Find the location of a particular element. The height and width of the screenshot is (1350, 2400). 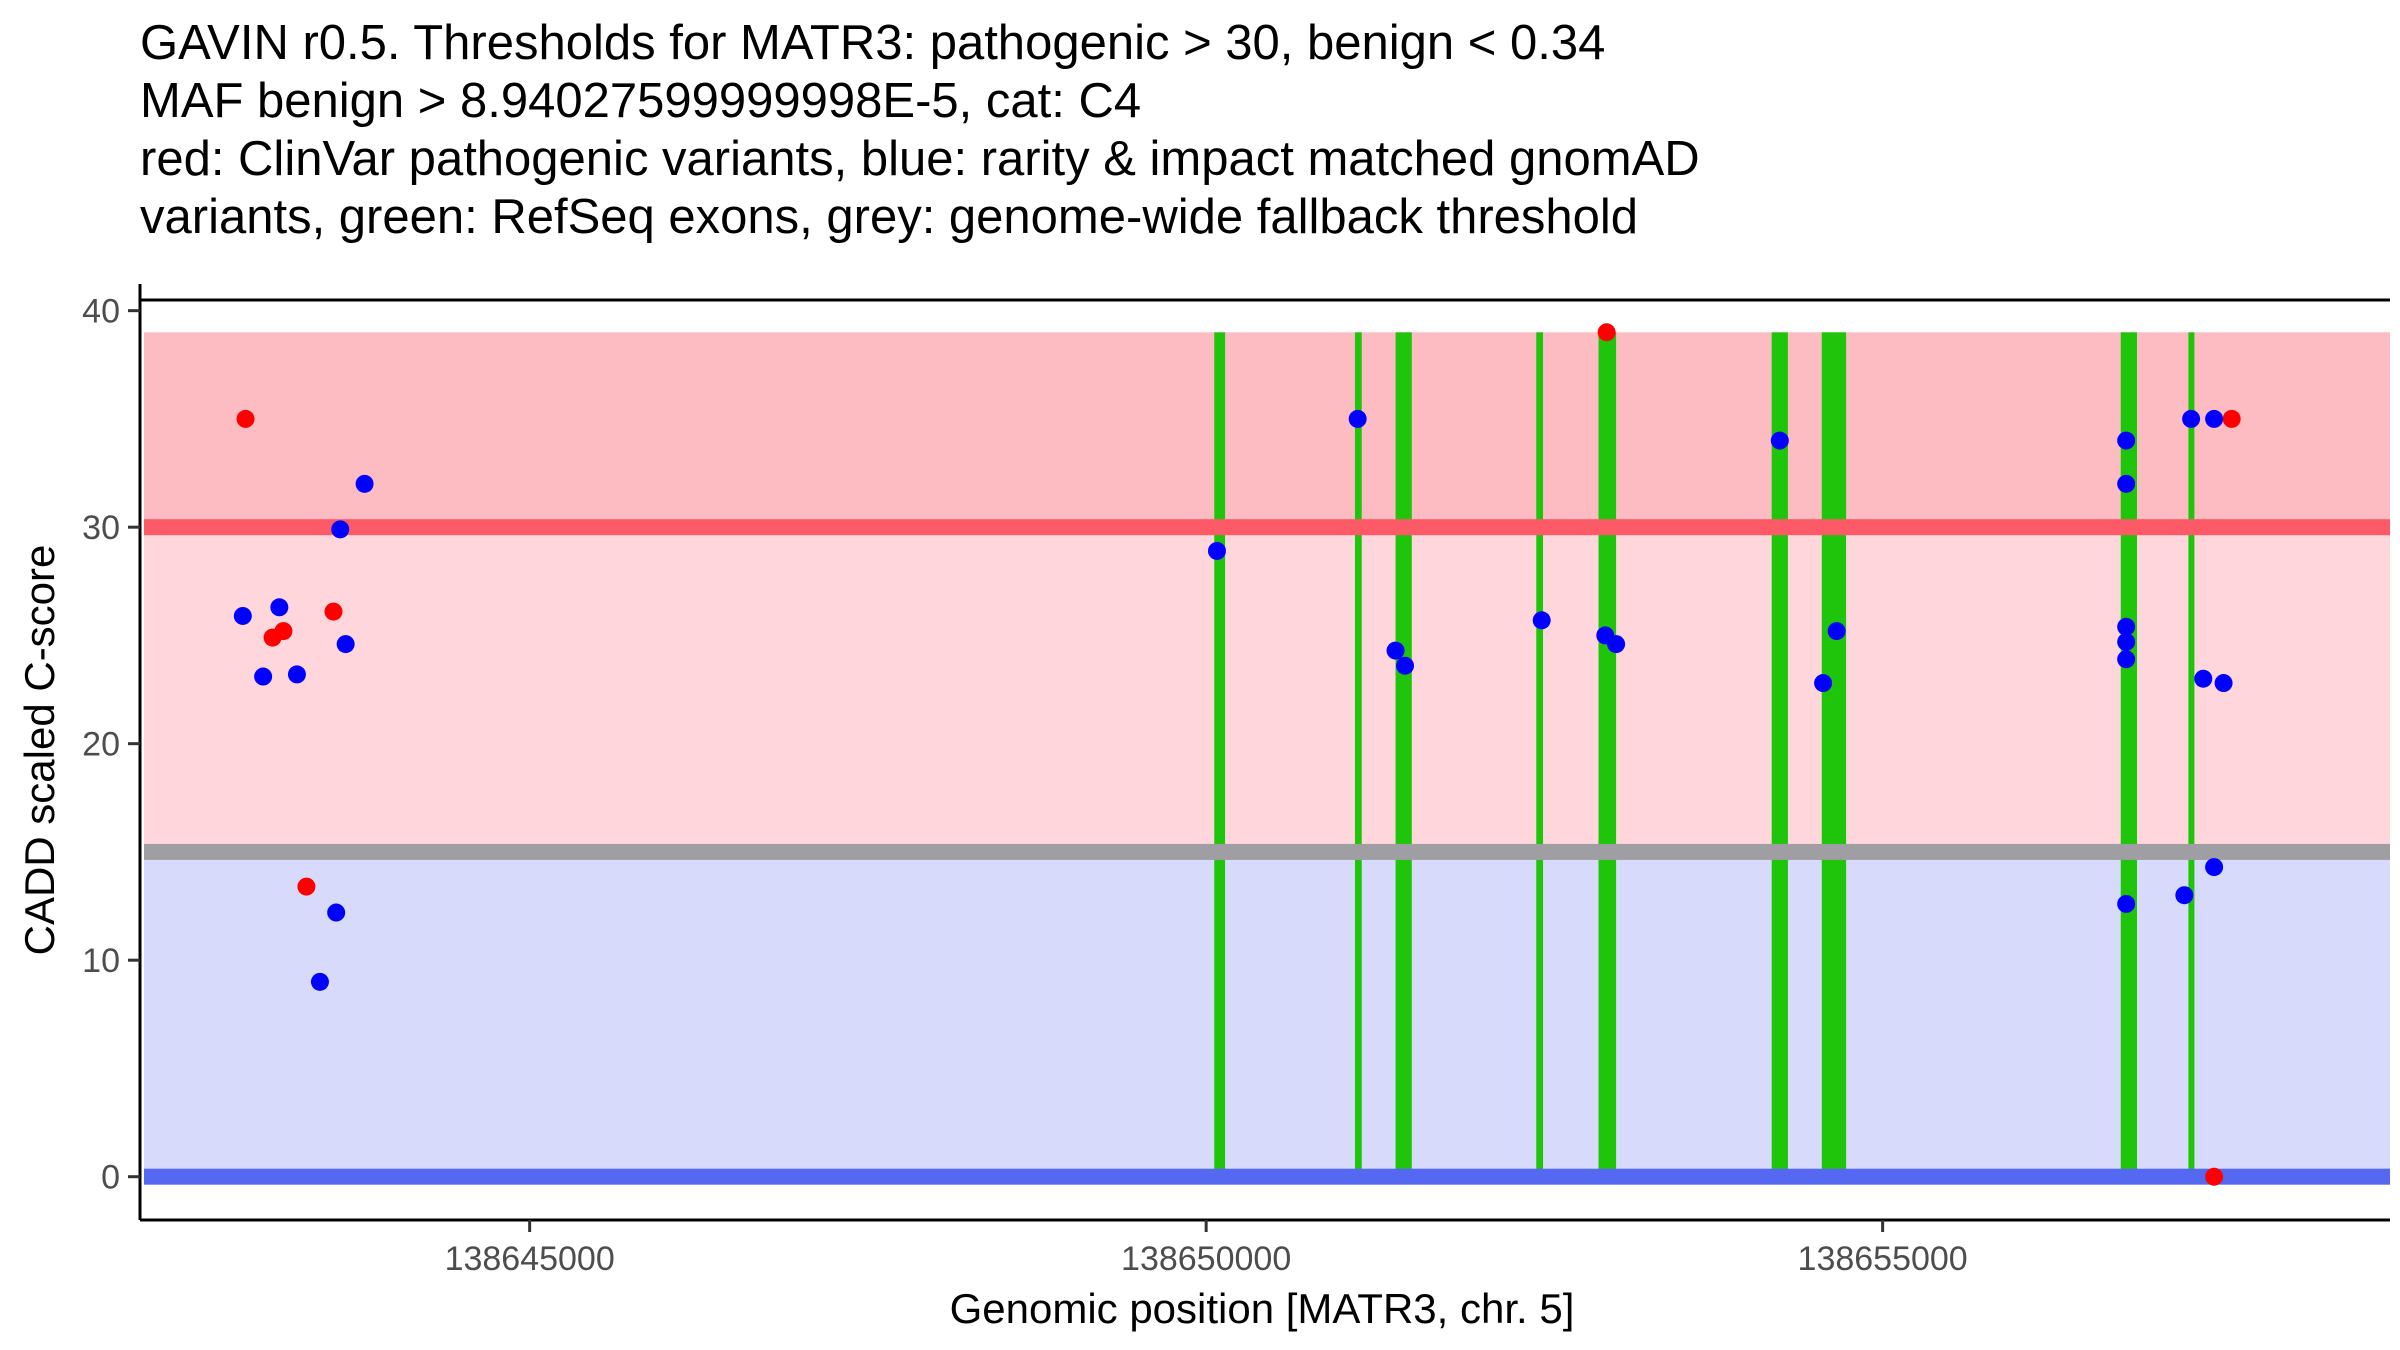

x-tick-label-2: 138650000 is located at coordinates (1206, 1259).